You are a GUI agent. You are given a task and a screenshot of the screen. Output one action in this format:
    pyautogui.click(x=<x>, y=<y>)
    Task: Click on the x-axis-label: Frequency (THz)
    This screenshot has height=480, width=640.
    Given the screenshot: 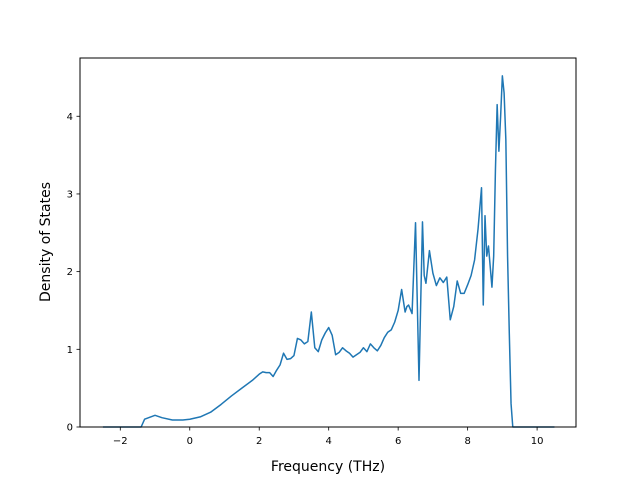 What is the action you would take?
    pyautogui.click(x=328, y=467)
    